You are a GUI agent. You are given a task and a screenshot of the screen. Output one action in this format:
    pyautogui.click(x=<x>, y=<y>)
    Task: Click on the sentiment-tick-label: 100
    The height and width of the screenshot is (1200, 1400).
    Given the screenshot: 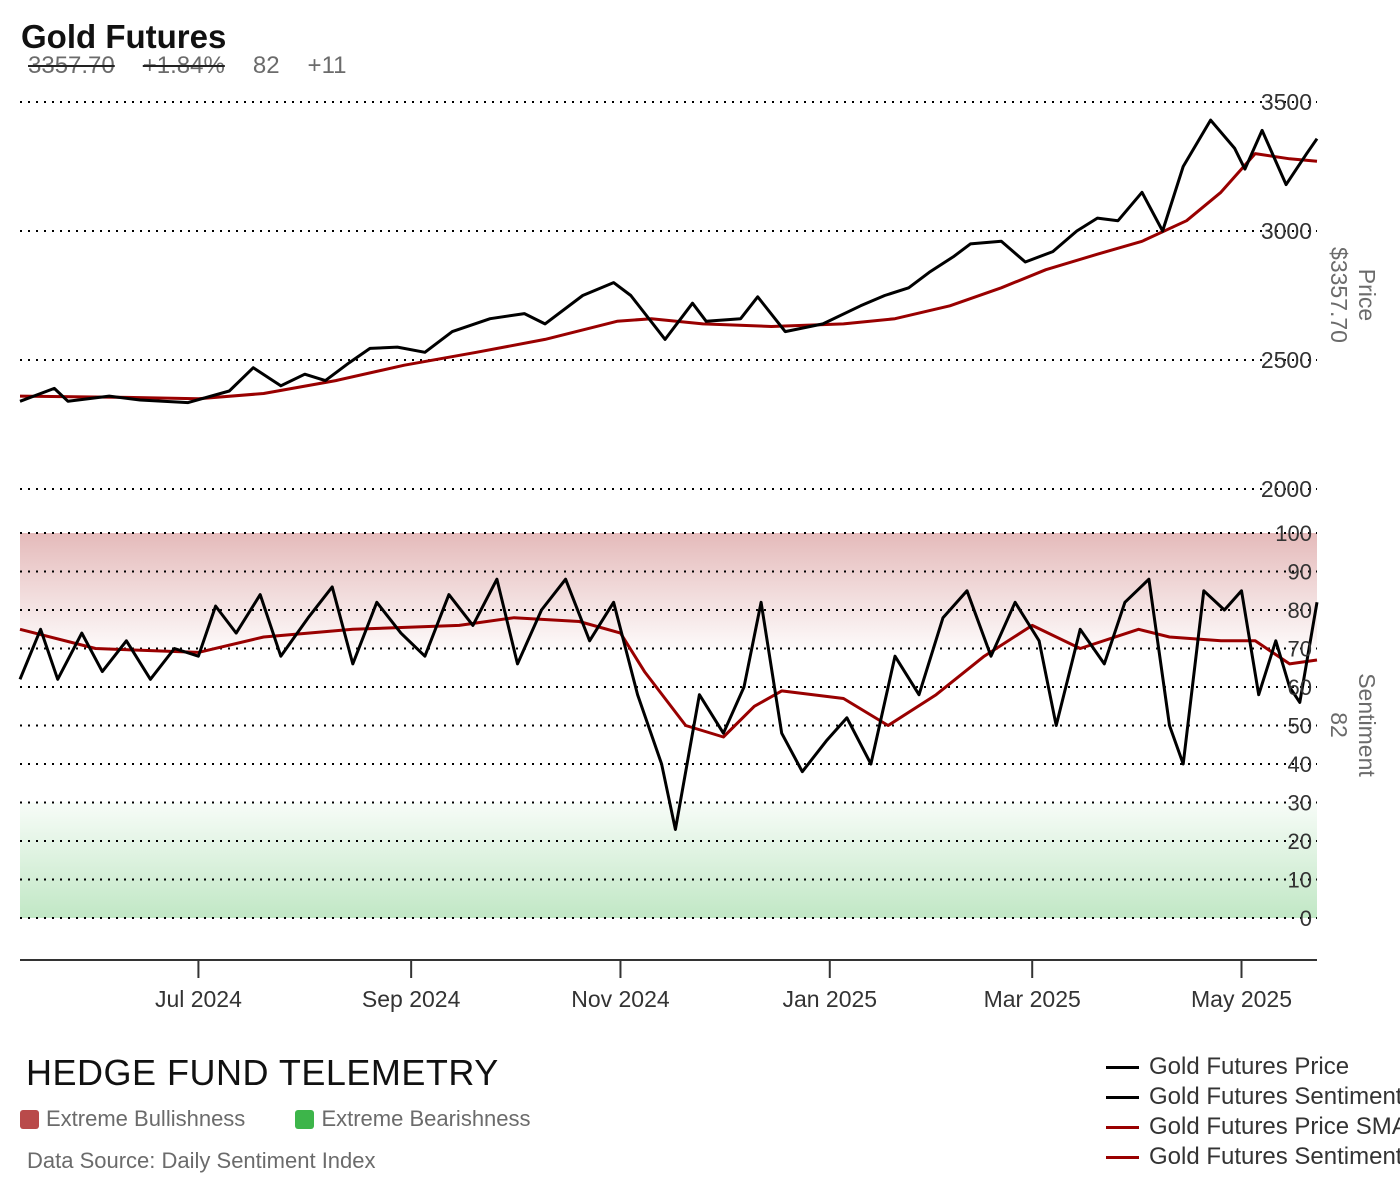 What is the action you would take?
    pyautogui.click(x=1293, y=533)
    